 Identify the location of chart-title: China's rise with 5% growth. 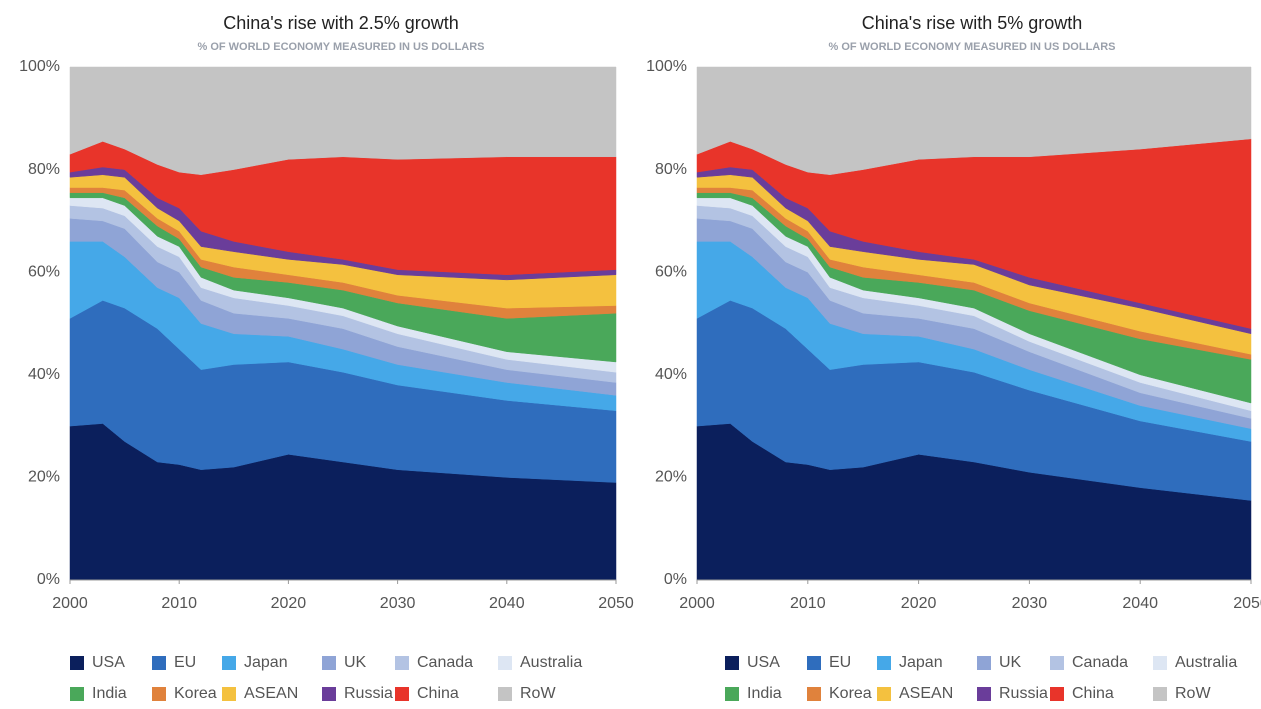
(972, 23).